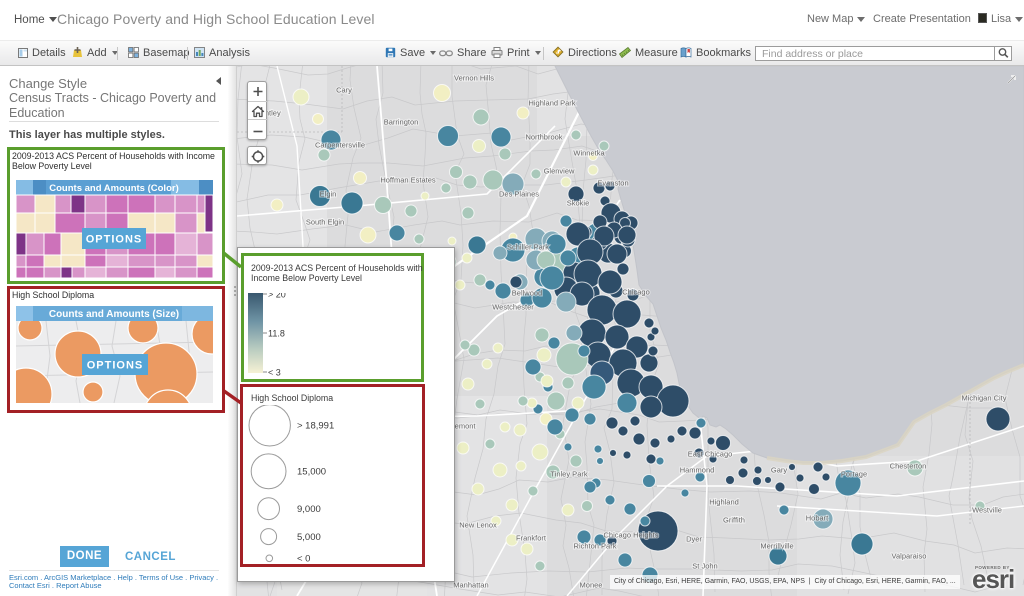 This screenshot has width=1024, height=596. Describe the element at coordinates (776, 546) in the screenshot. I see `svg-text: Merrillville` at that location.